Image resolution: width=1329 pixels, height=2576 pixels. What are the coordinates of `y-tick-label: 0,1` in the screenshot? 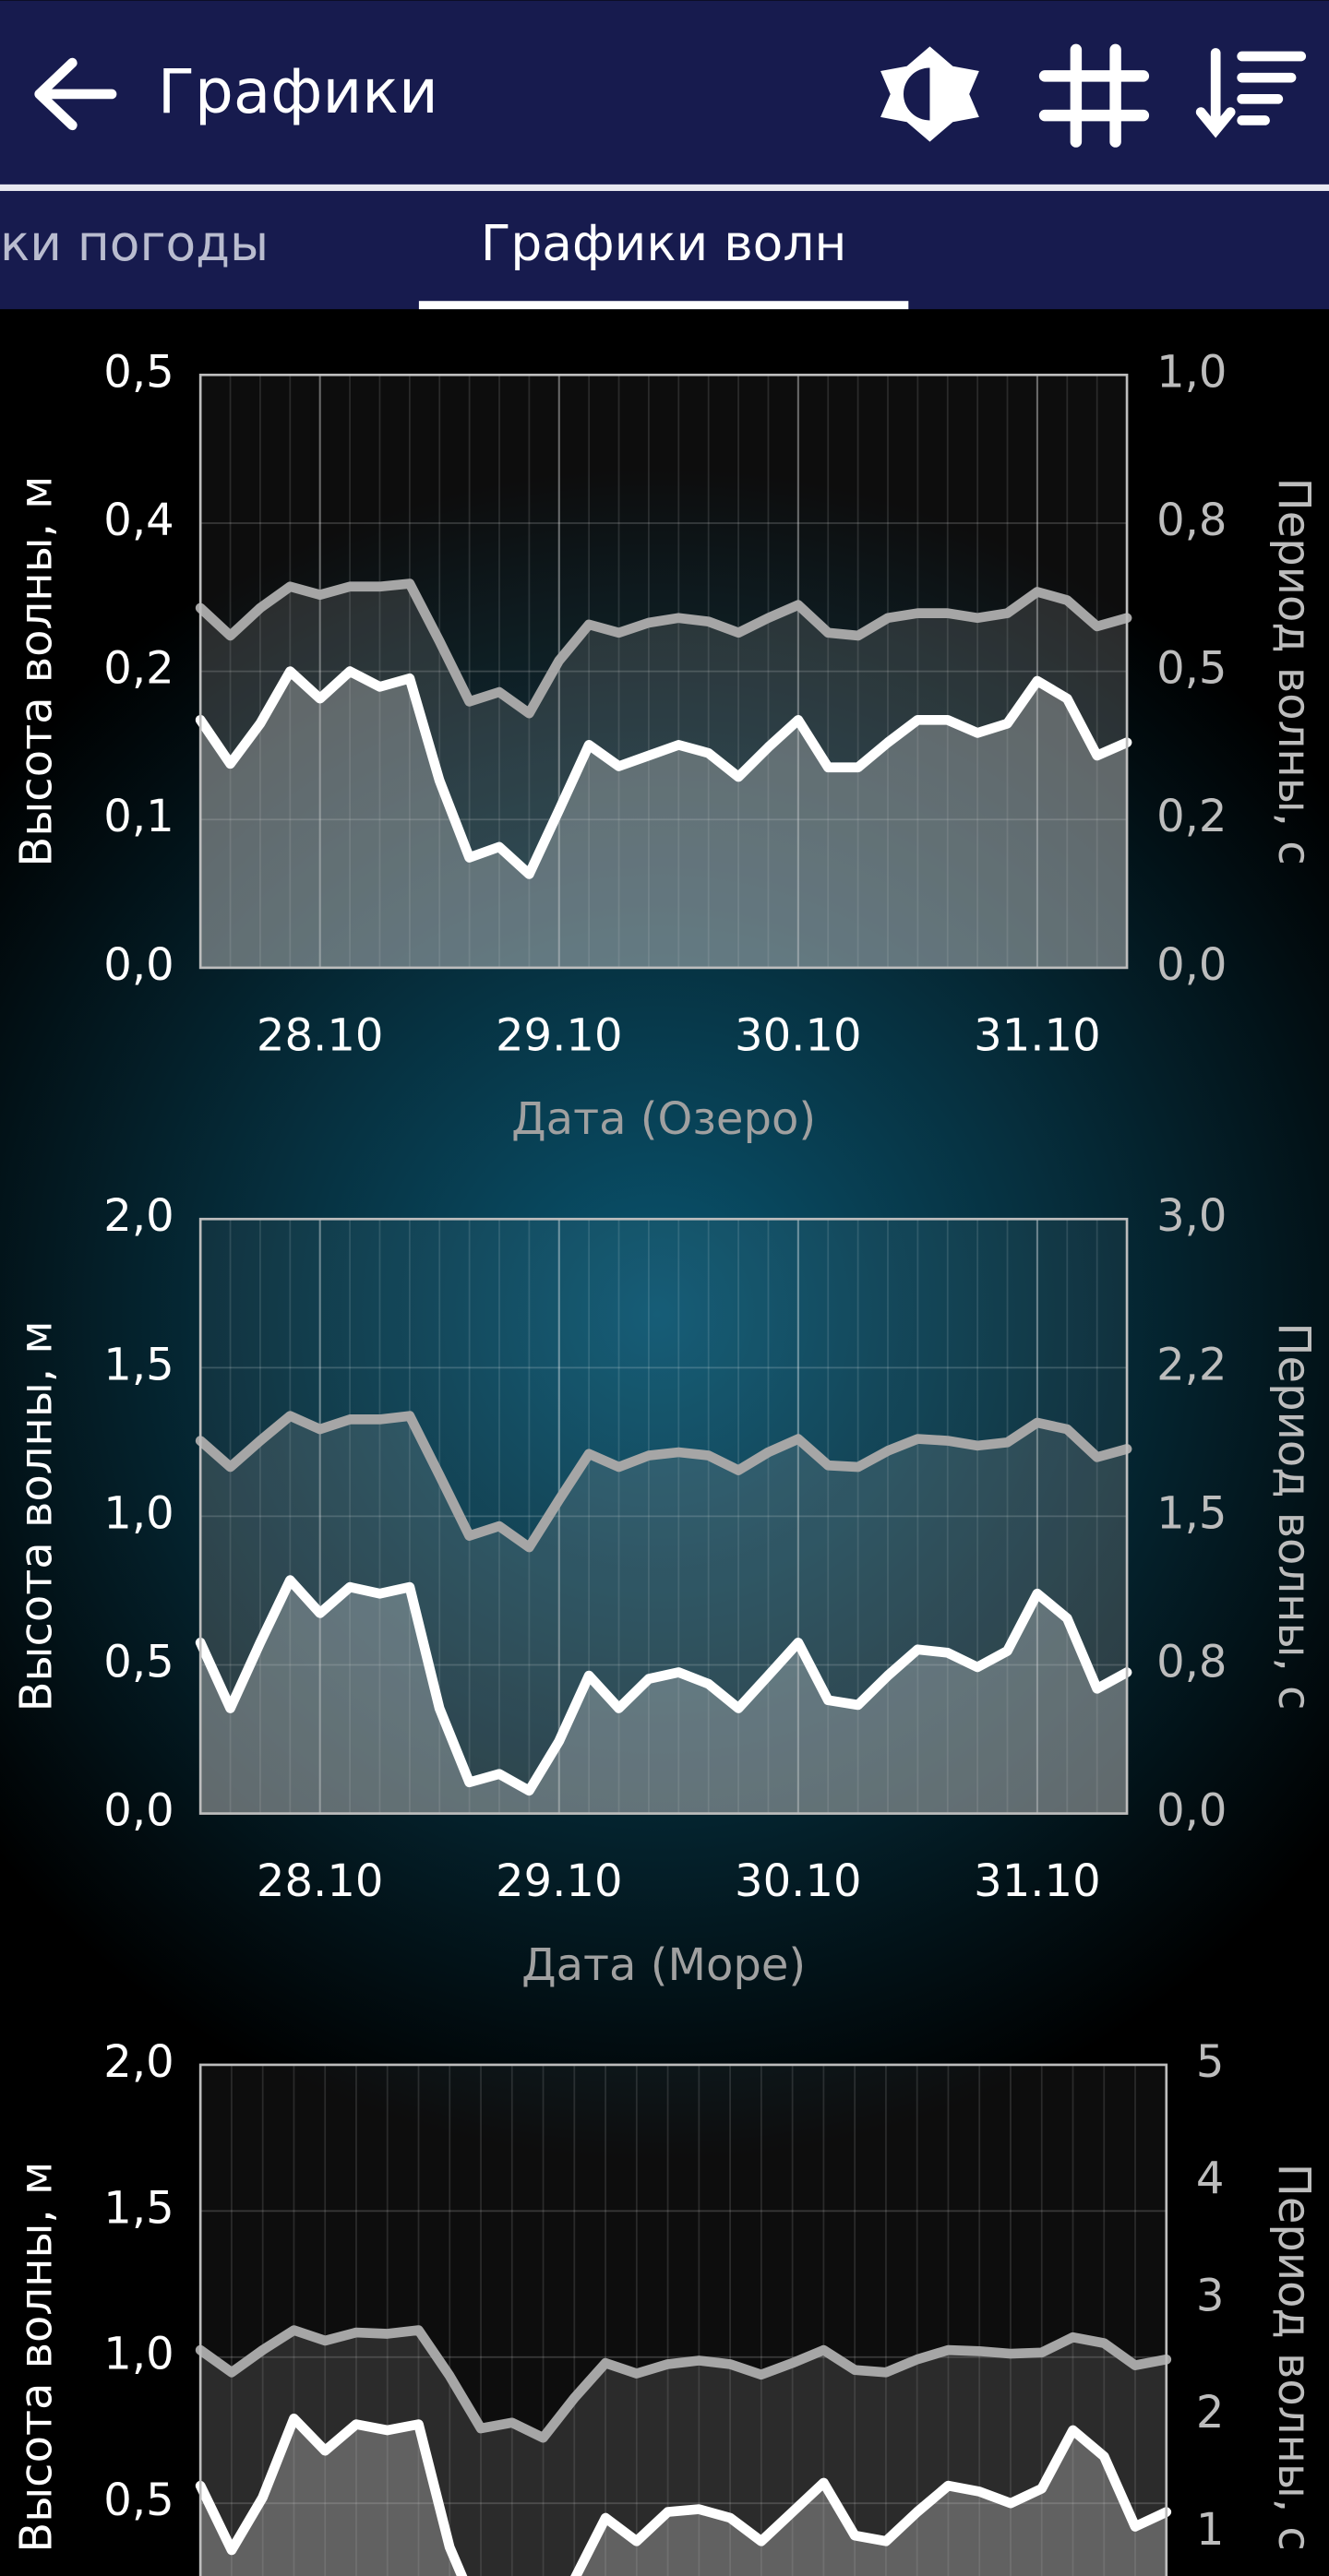 It's located at (139, 816).